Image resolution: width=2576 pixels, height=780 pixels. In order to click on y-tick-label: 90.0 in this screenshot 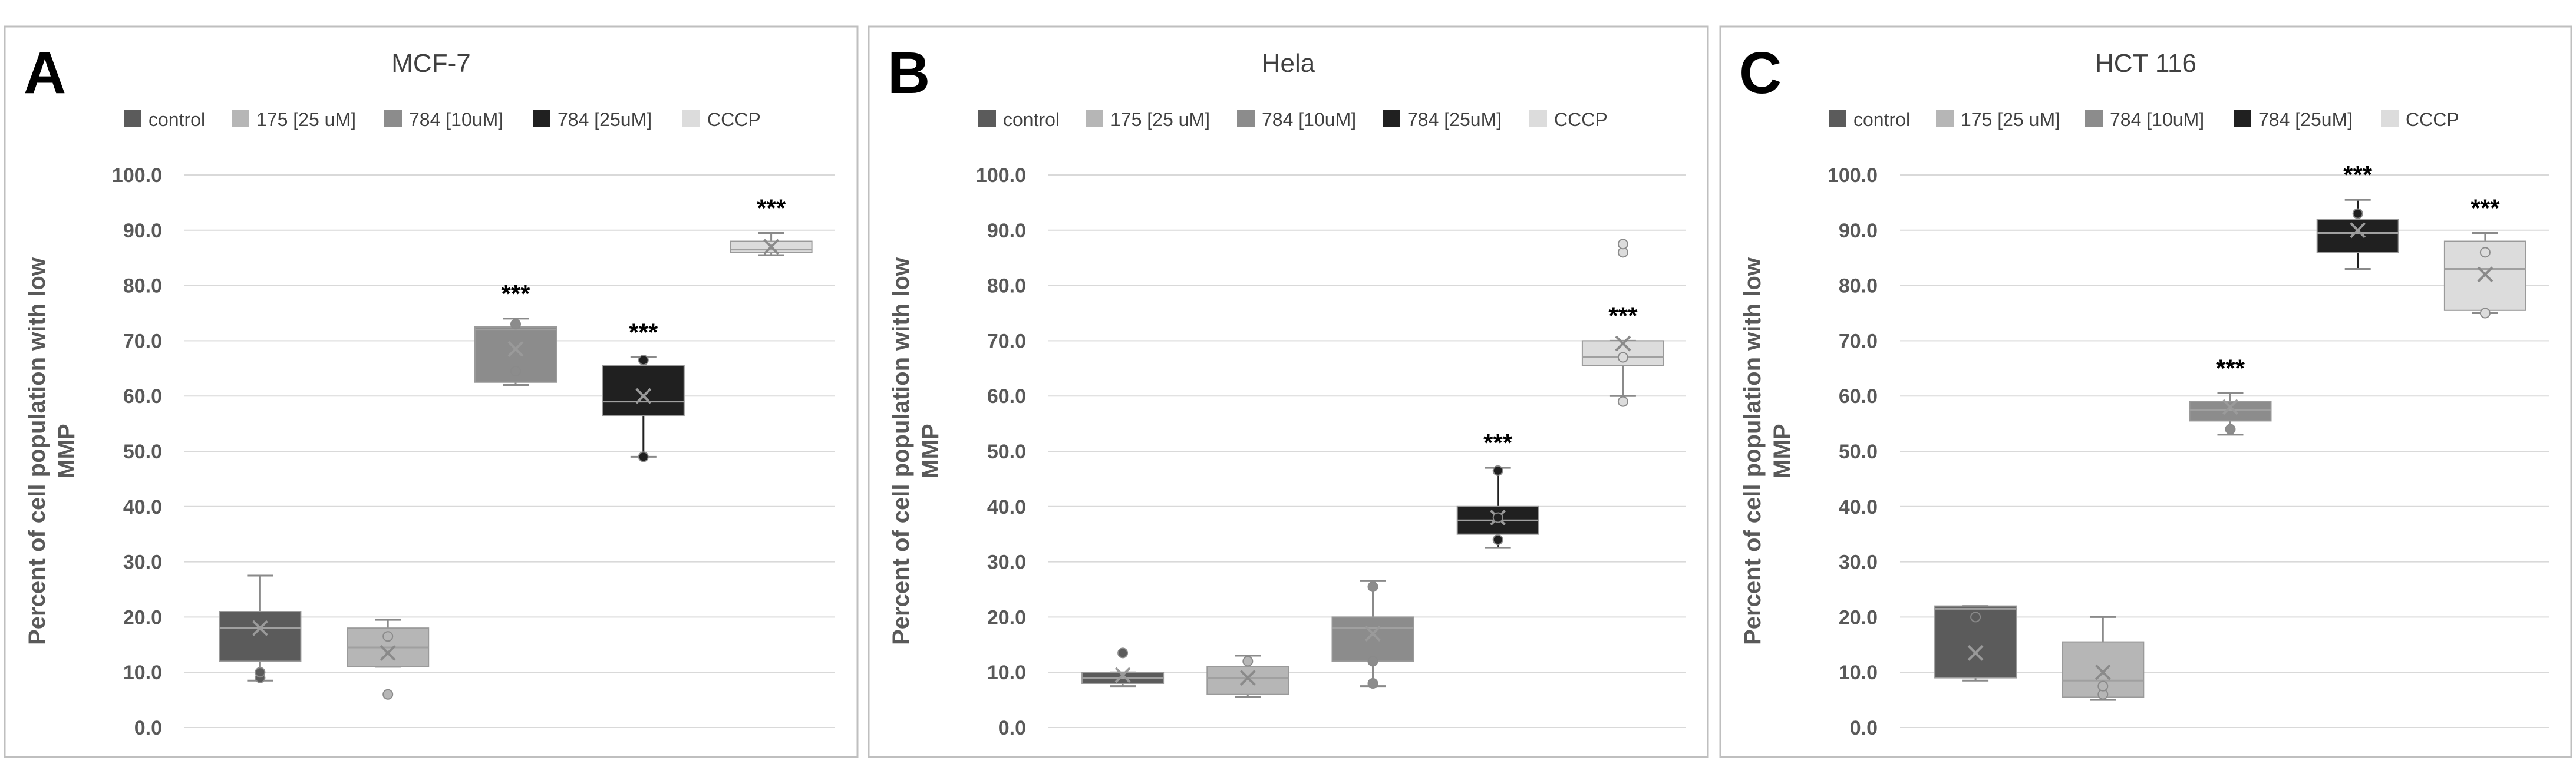, I will do `click(1007, 231)`.